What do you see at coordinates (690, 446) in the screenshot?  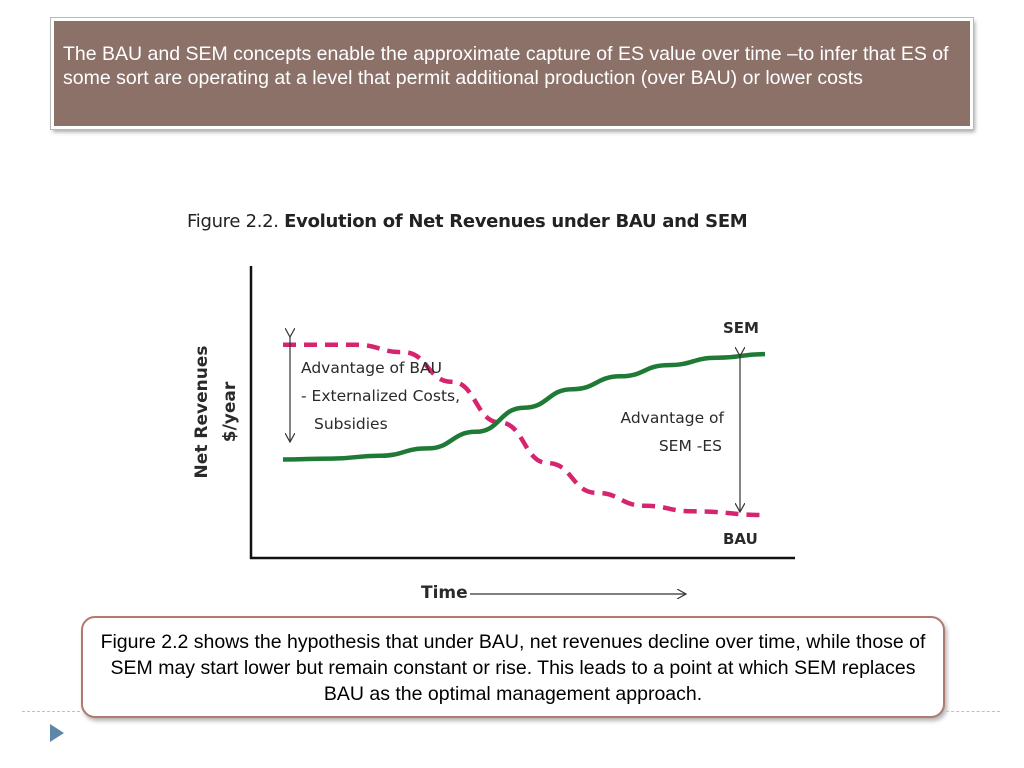 I see `sem-advantage-line2: SEM -ES` at bounding box center [690, 446].